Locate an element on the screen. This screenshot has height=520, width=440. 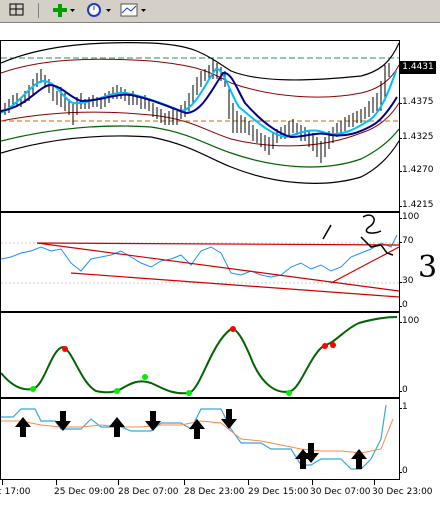
price-tick: 1.4375 is located at coordinates (416, 102).